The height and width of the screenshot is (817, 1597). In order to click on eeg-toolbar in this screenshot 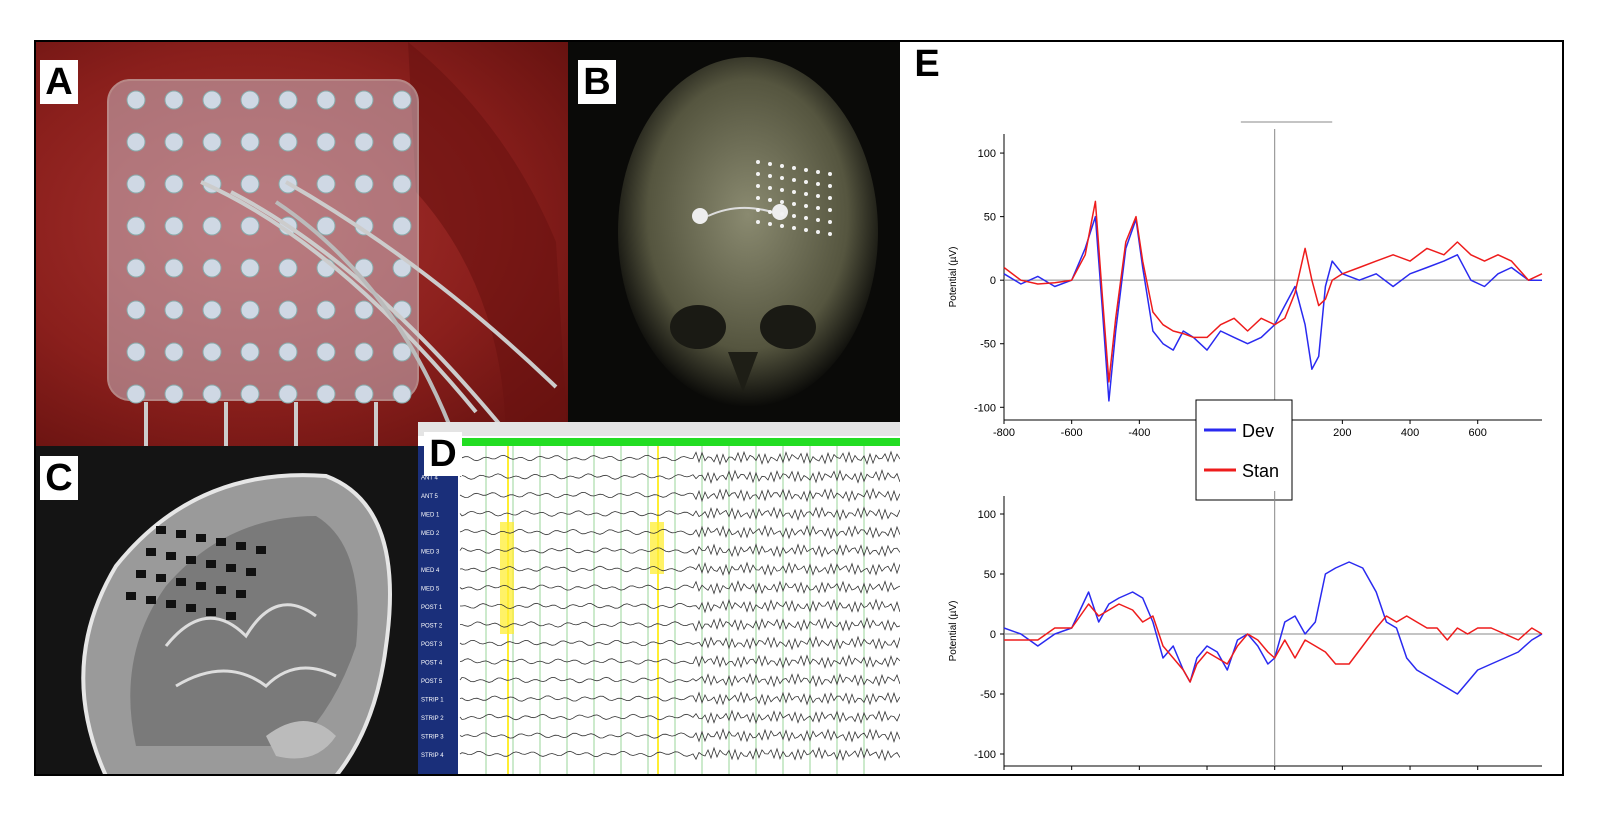, I will do `click(659, 429)`.